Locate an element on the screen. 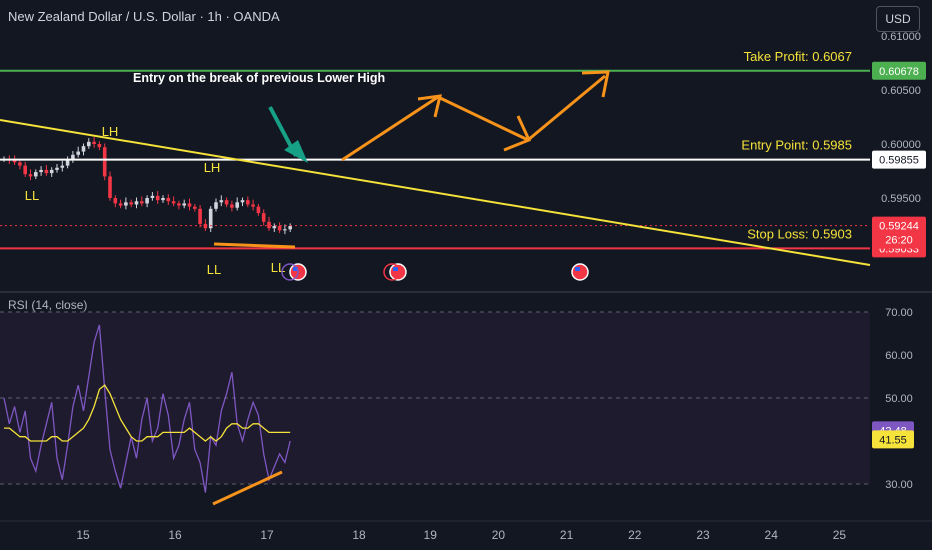  take-profit-price-text: 0.60678 is located at coordinates (899, 72).